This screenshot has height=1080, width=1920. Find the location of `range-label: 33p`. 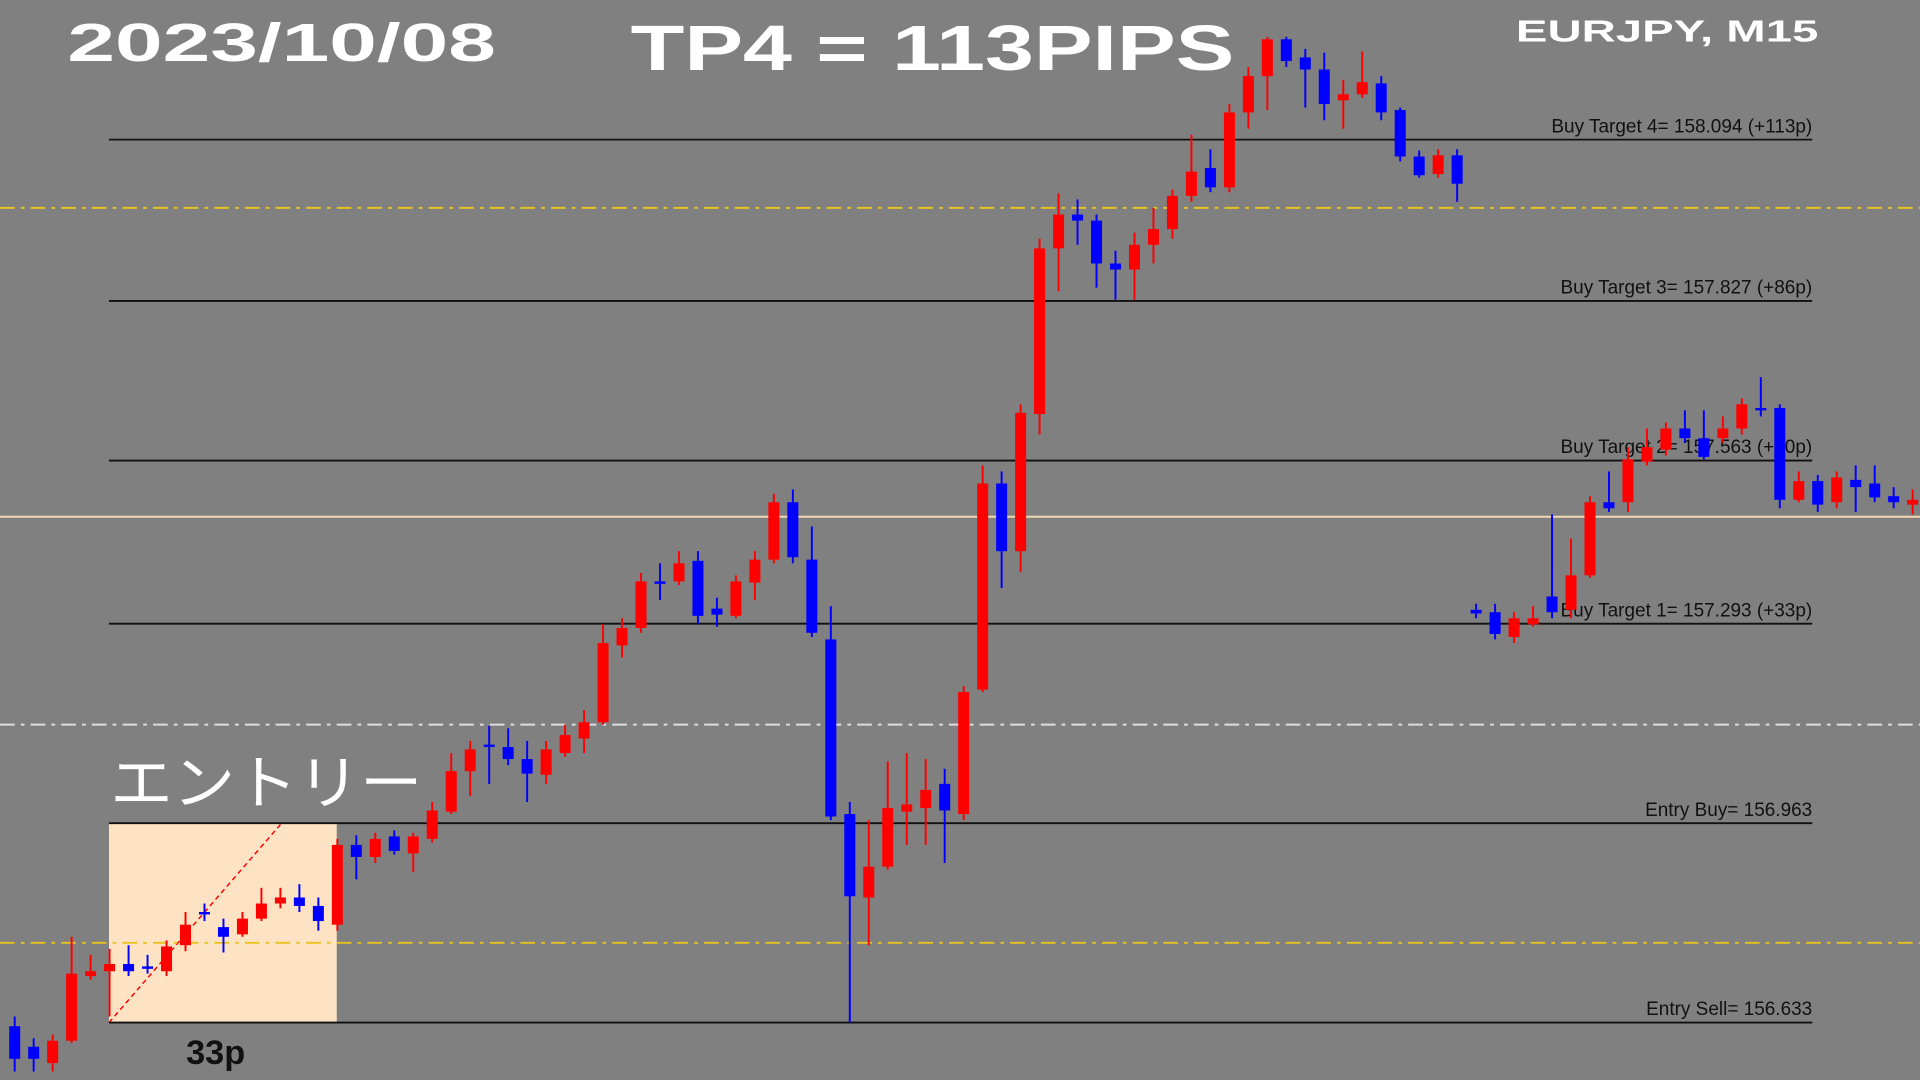

range-label: 33p is located at coordinates (215, 1053).